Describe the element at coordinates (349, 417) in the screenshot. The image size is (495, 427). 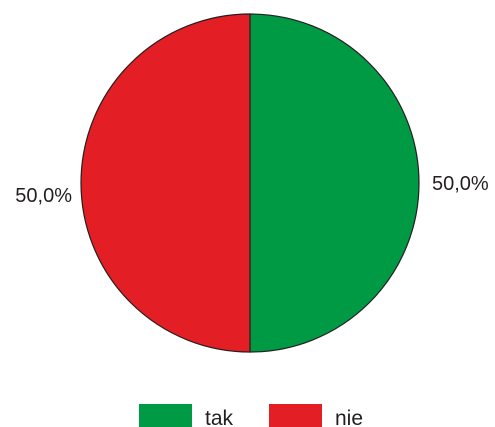
I see `legend-label-nie: nie` at that location.